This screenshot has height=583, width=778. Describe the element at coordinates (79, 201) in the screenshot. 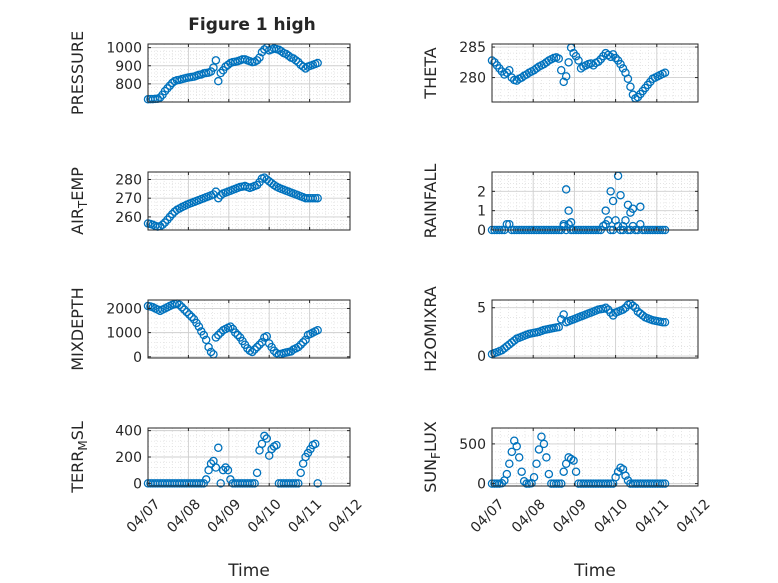

I see `y-axis-label: AIRTEMP` at that location.